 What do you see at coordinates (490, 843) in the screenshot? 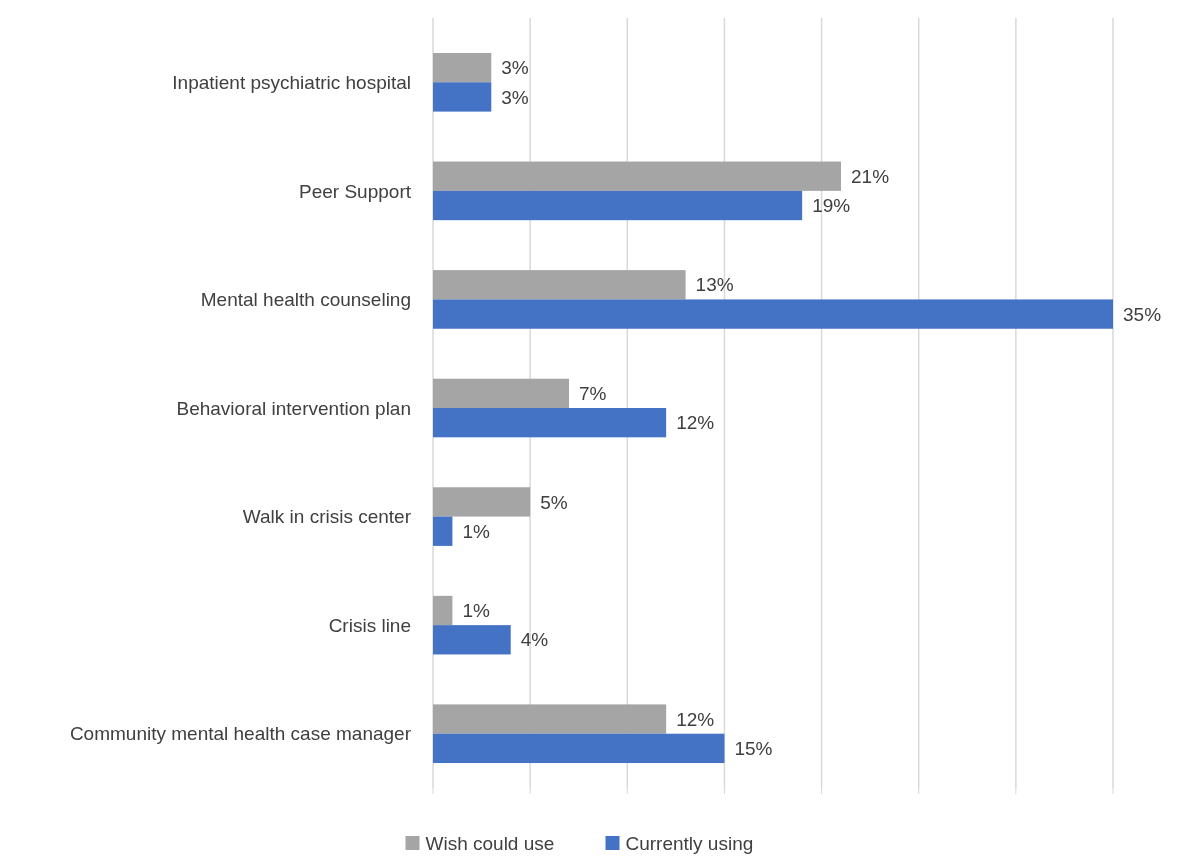
I see `legend-label: Wish could use` at bounding box center [490, 843].